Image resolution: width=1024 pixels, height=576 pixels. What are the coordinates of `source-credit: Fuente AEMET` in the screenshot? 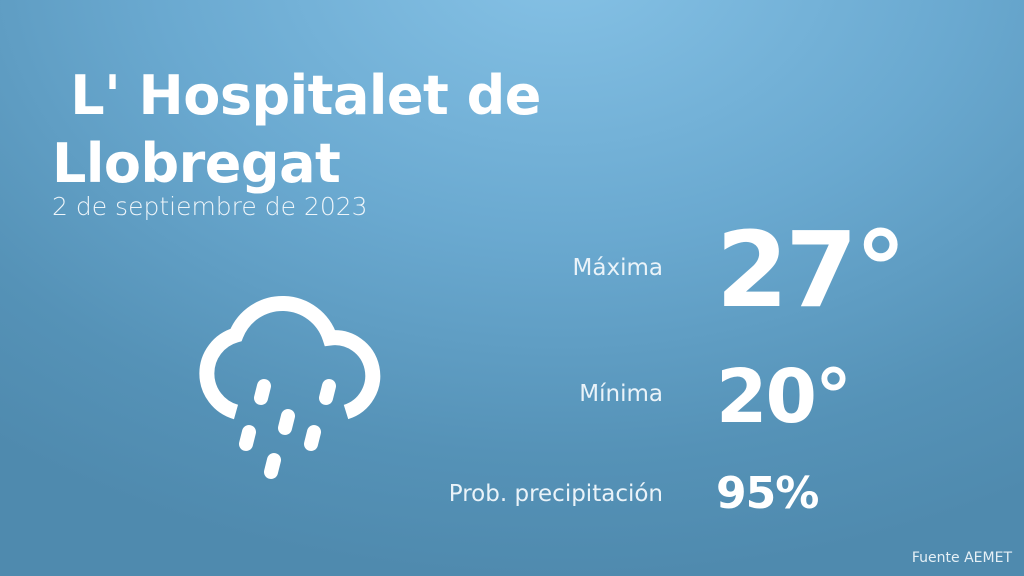 It's located at (961, 558).